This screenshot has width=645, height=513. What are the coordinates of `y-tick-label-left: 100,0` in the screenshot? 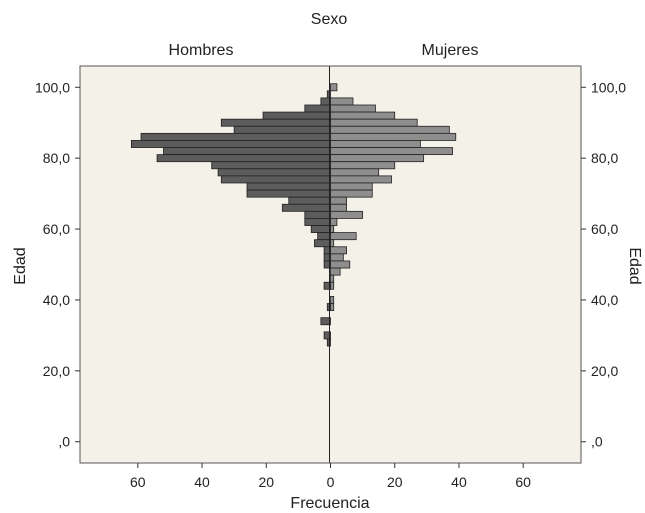 It's located at (52, 87).